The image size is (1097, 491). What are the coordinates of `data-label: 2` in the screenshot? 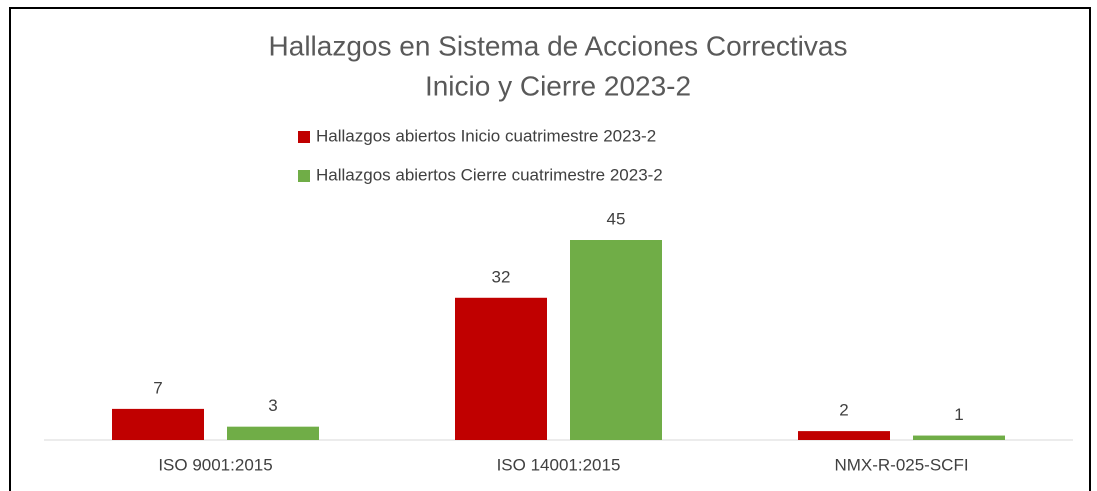 It's located at (843, 410).